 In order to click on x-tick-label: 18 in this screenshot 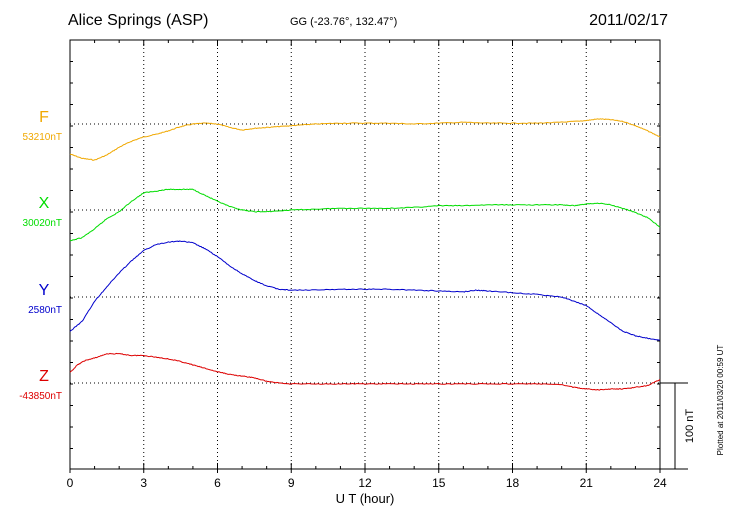, I will do `click(513, 483)`.